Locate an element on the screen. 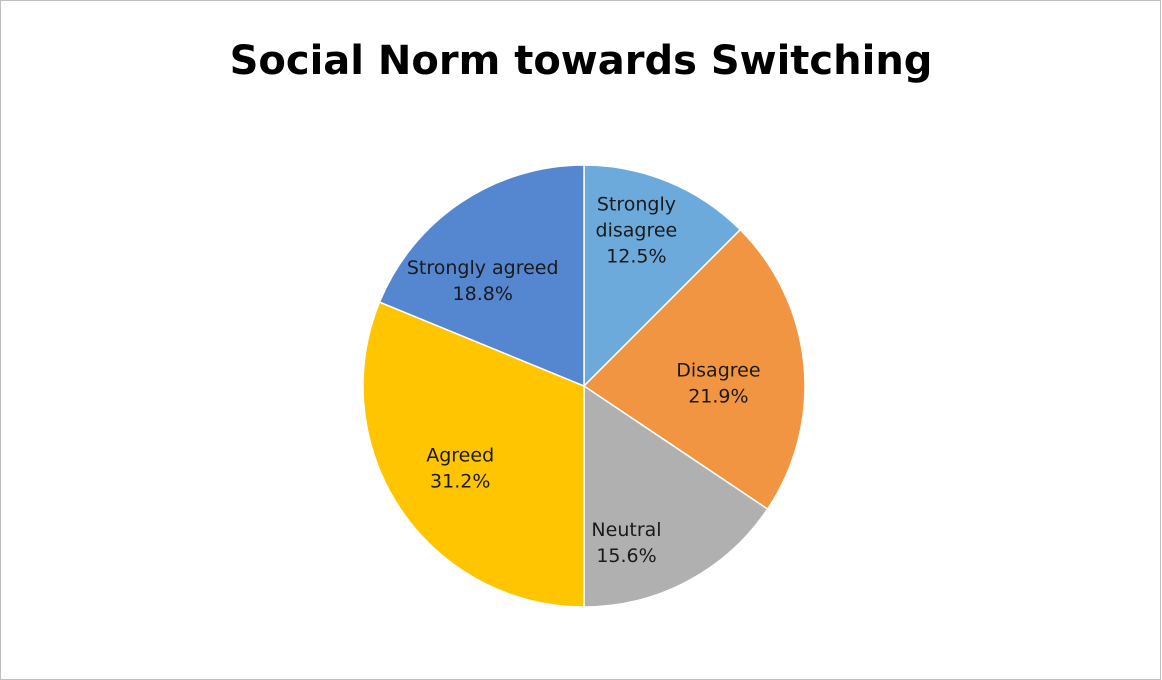  data-label-category: disagree is located at coordinates (637, 230).